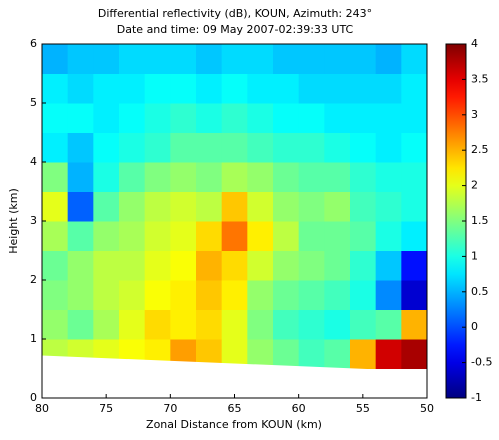  I want to click on colorbar-tick-label: 3, so click(474, 114).